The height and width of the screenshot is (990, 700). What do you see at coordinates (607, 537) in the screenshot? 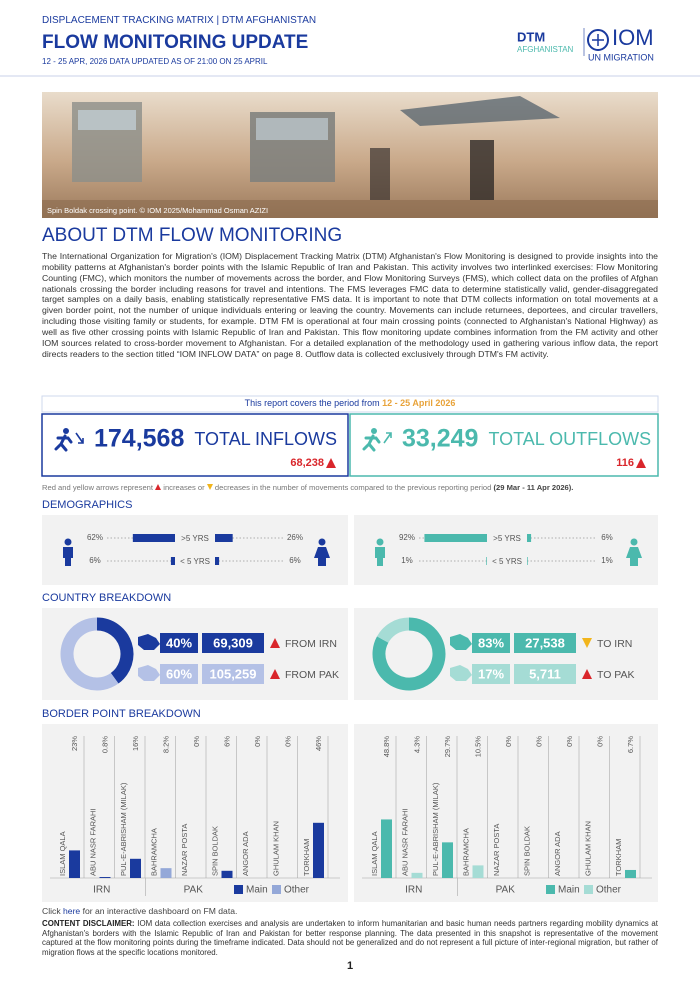
I see `female-value: 6%` at bounding box center [607, 537].